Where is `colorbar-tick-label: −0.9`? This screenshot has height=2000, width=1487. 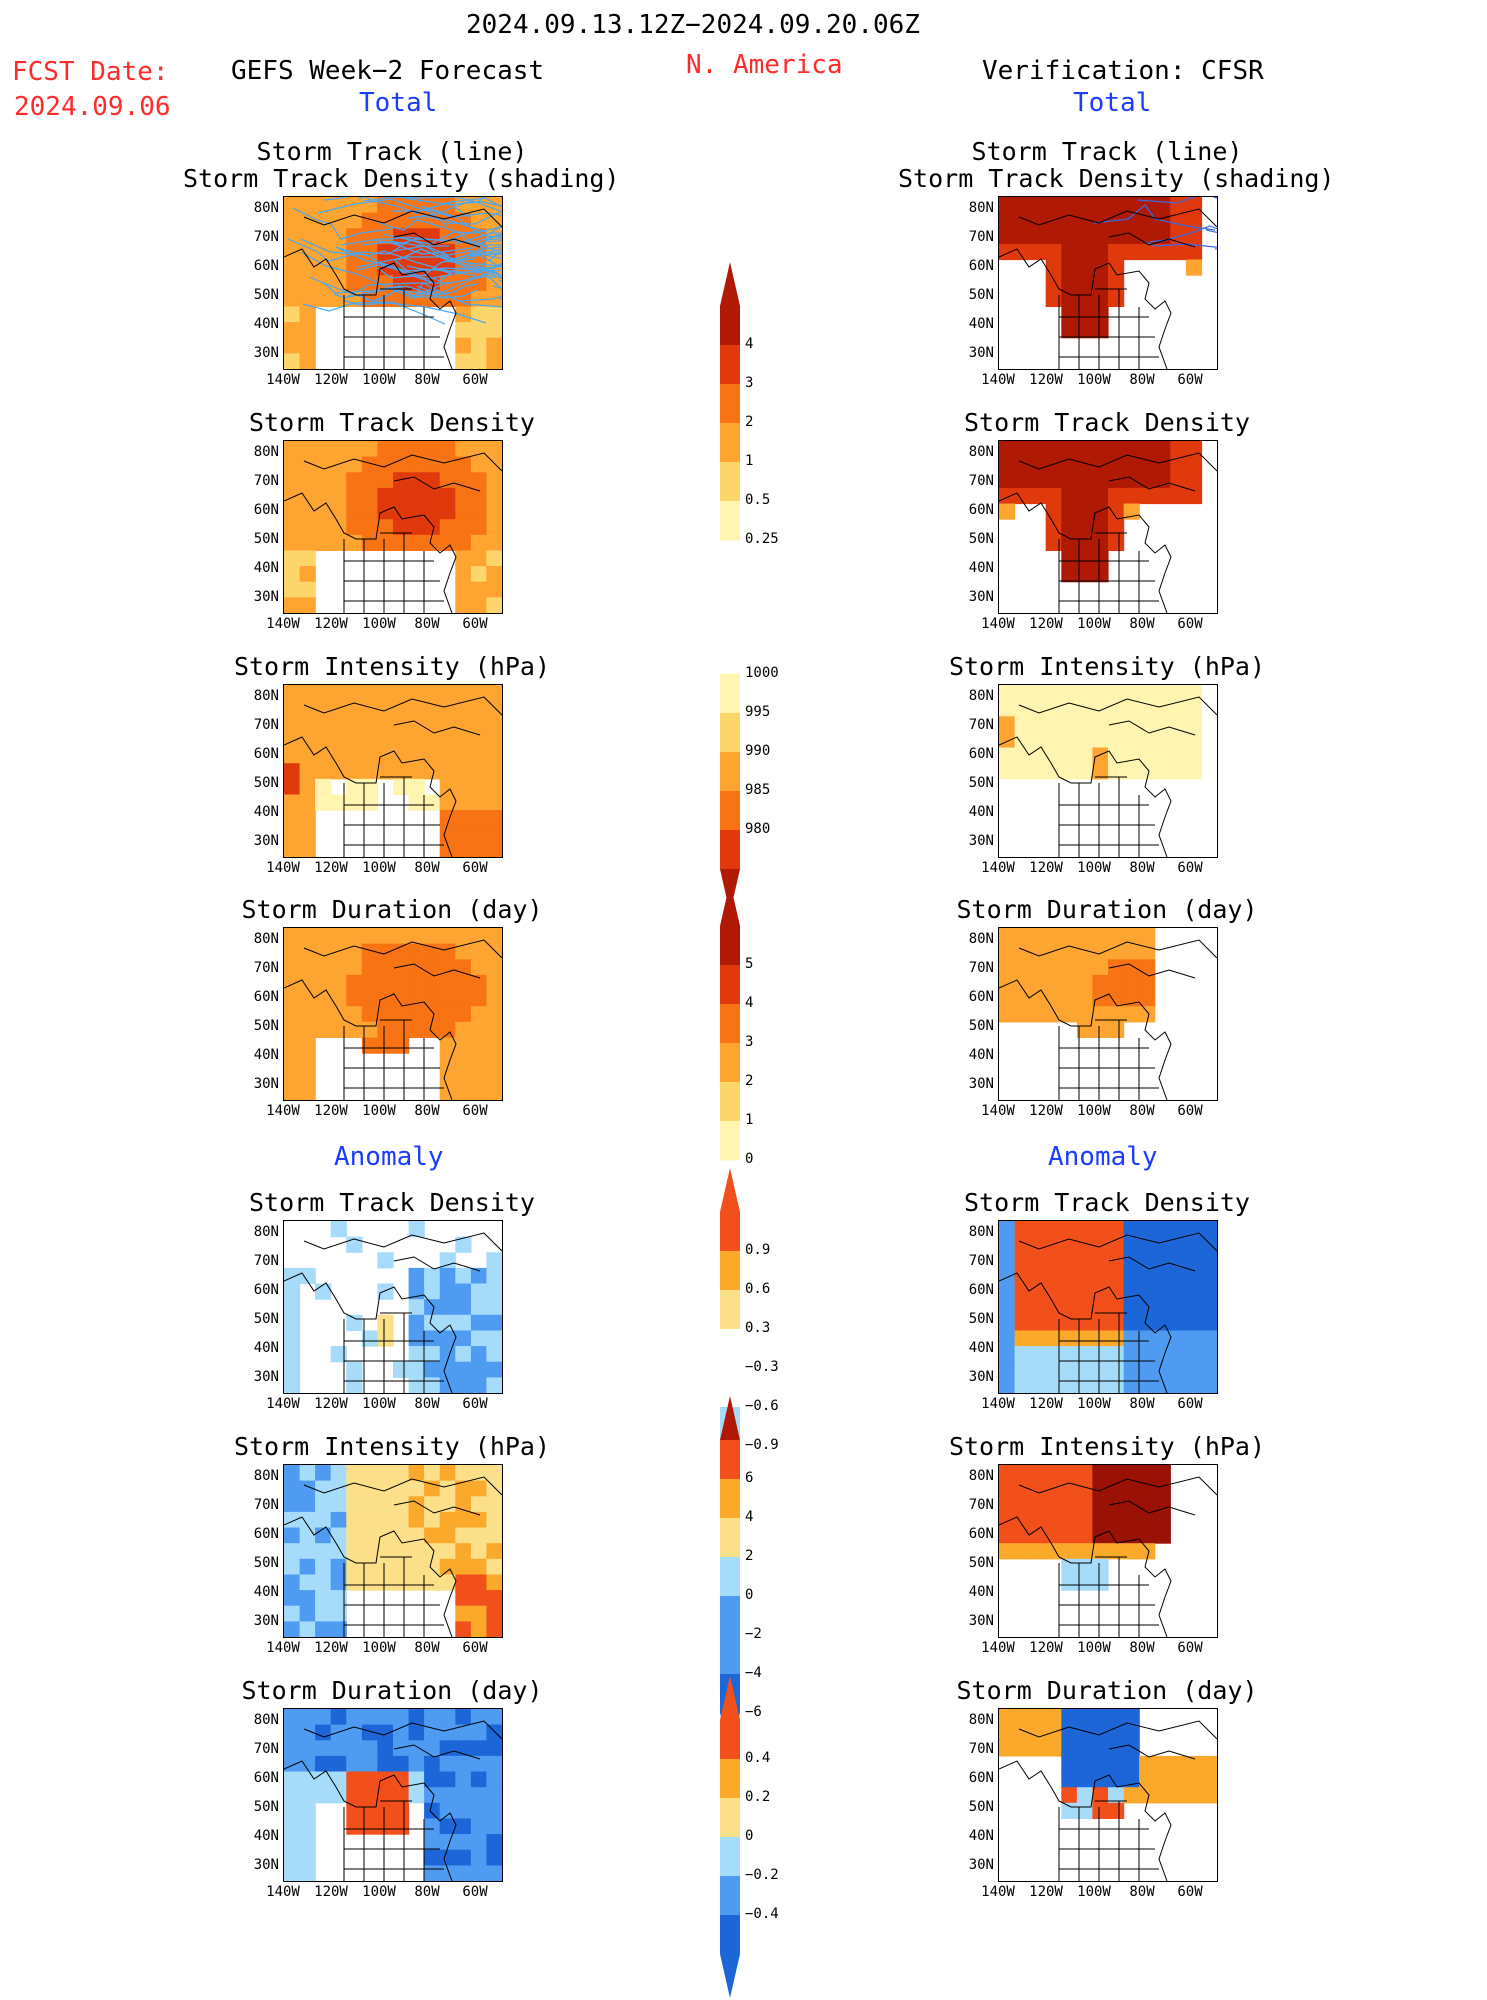
colorbar-tick-label: −0.9 is located at coordinates (762, 1445).